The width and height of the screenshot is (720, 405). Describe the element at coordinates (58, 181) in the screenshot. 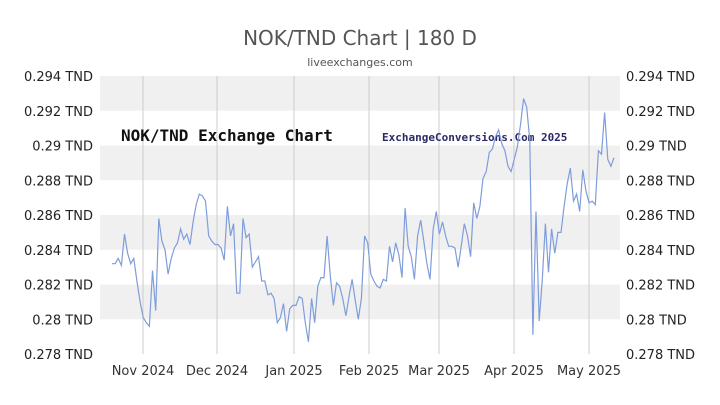

I see `y-tick-label-left: 0.288 TND` at that location.